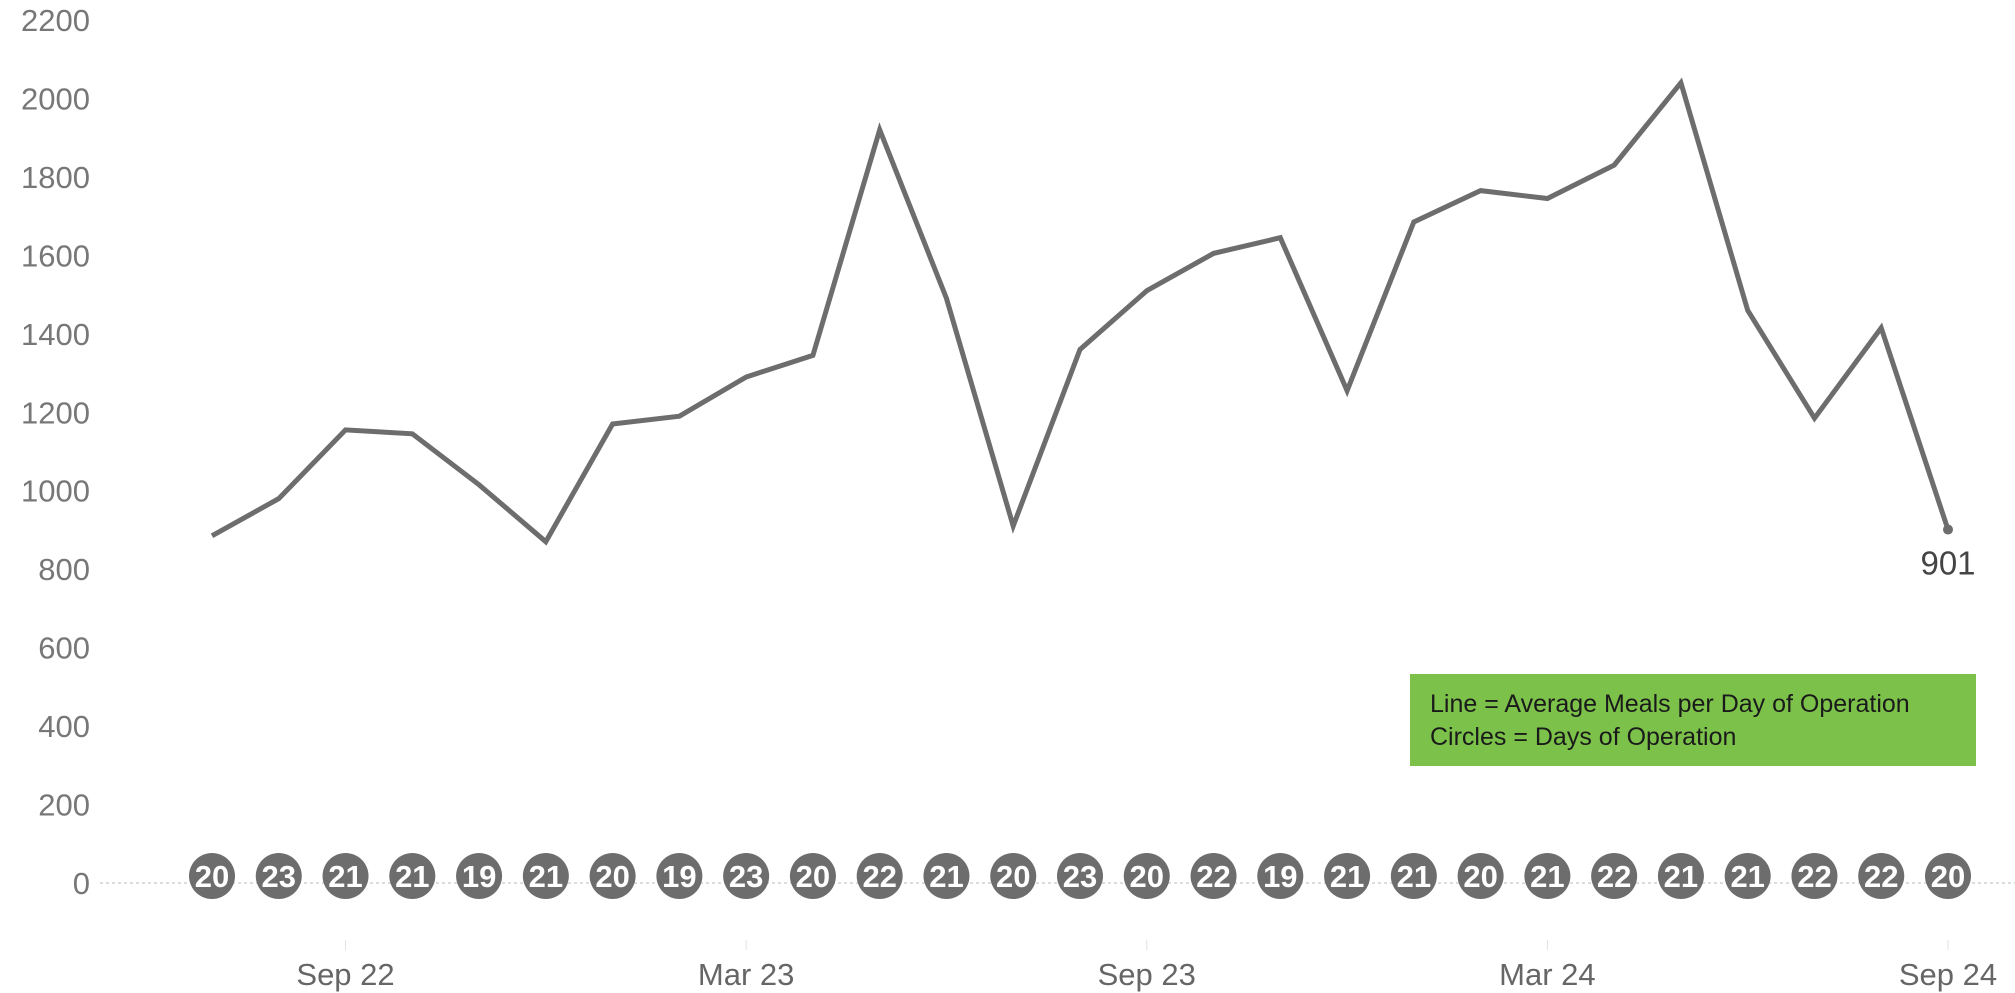 Image resolution: width=2015 pixels, height=993 pixels. Describe the element at coordinates (1583, 737) in the screenshot. I see `legend-circle-text: Circles = Days of Operation` at that location.